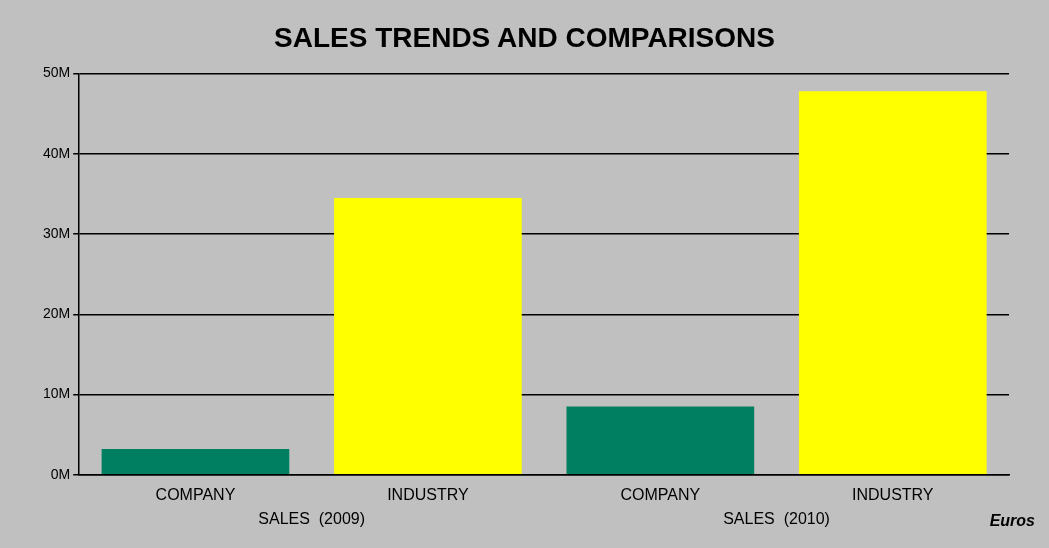 The height and width of the screenshot is (548, 1049). Describe the element at coordinates (57, 152) in the screenshot. I see `y-tick-label: 40M` at that location.